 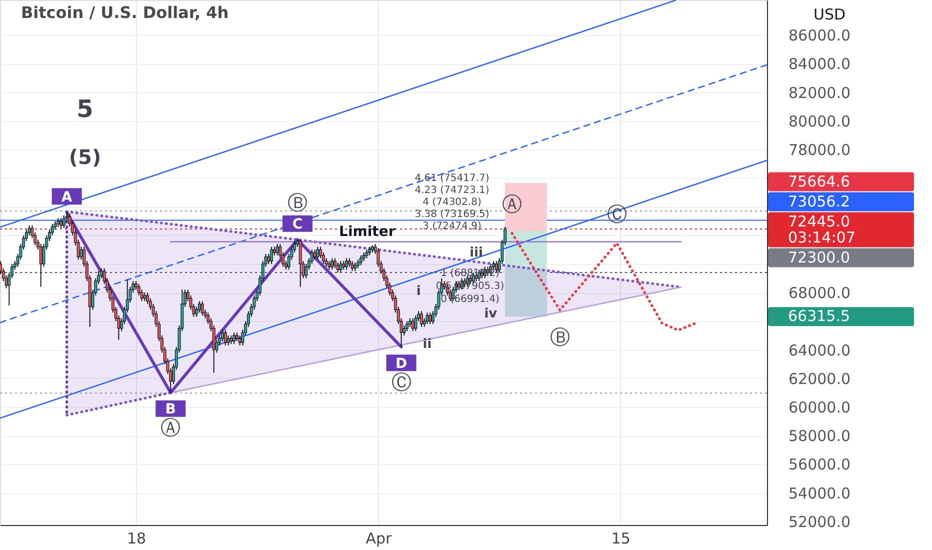 What do you see at coordinates (819, 181) in the screenshot?
I see `text: 75664.6` at bounding box center [819, 181].